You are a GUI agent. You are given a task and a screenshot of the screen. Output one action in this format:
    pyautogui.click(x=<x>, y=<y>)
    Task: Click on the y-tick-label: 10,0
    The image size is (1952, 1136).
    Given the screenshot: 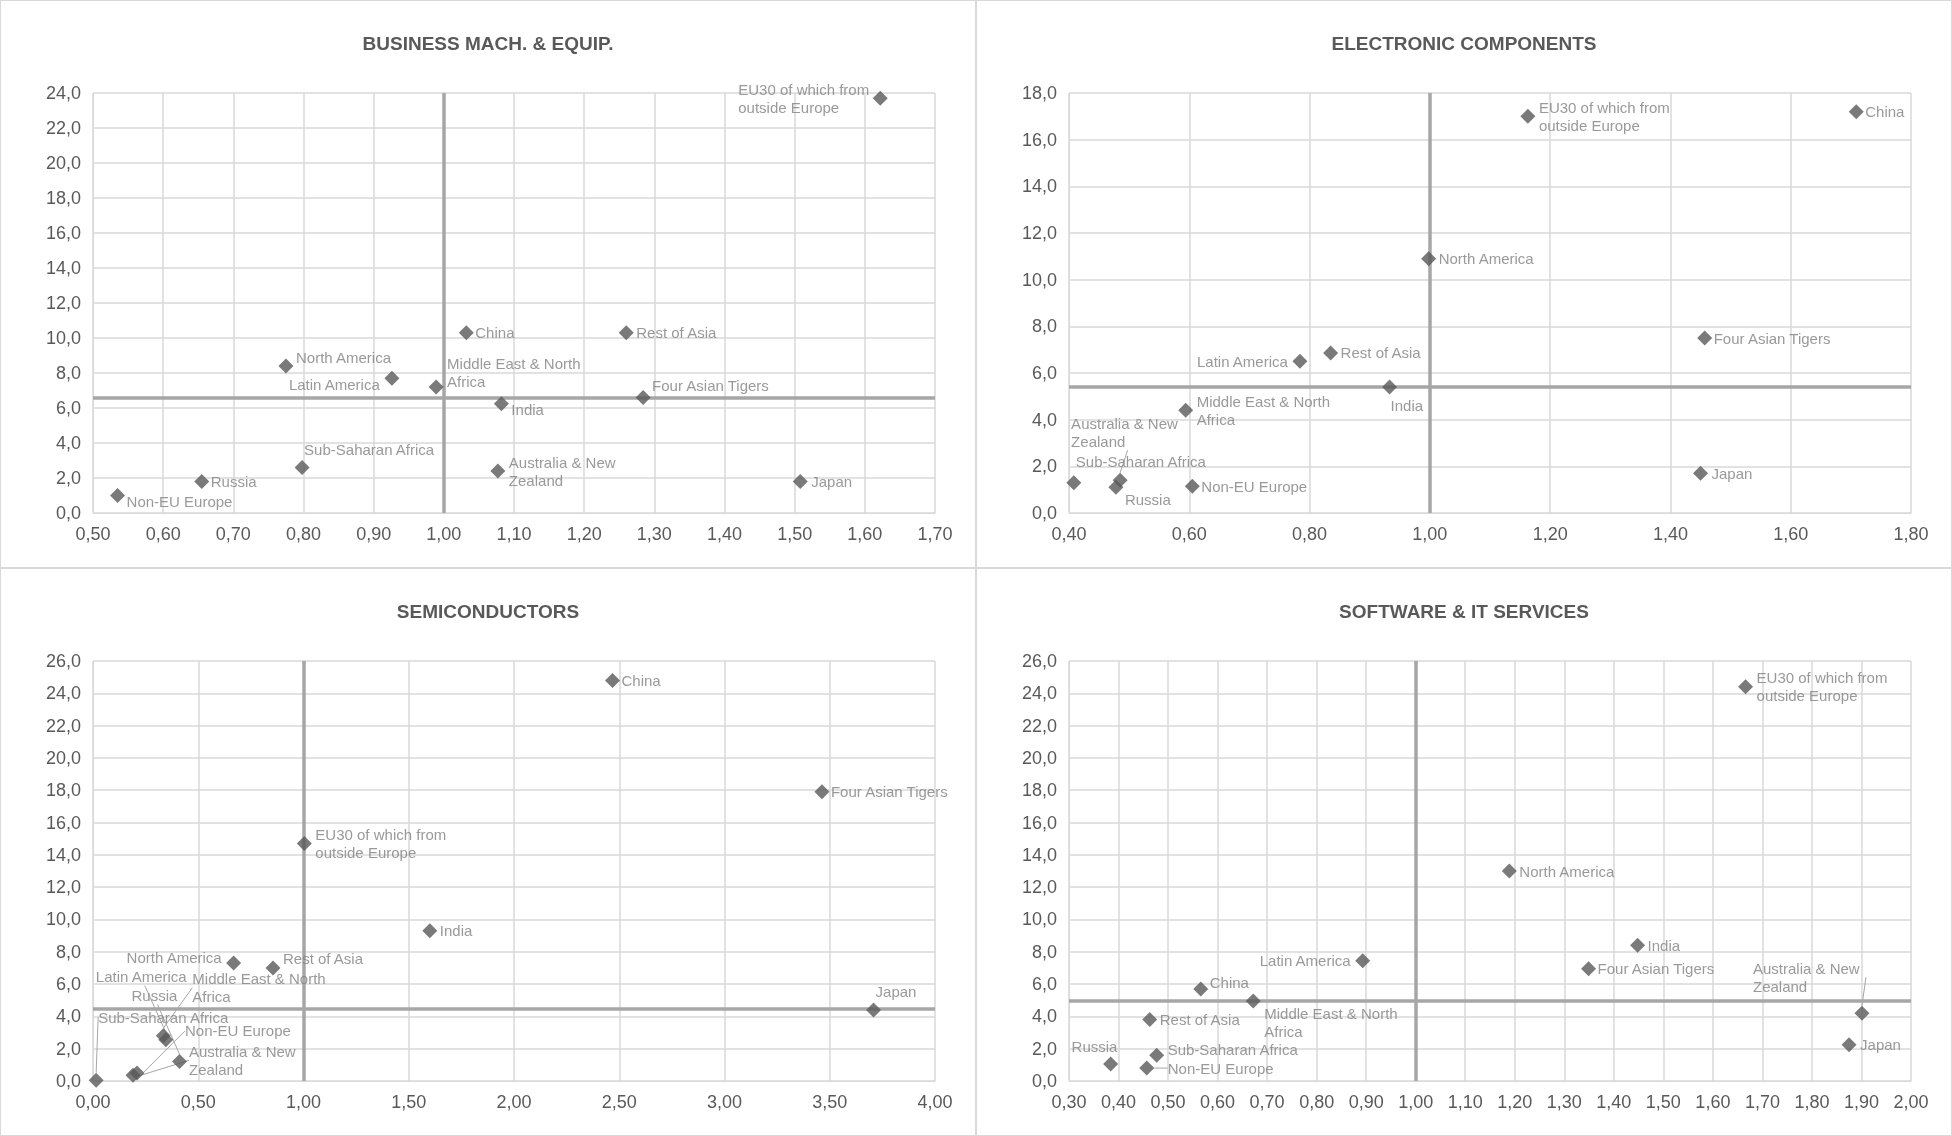 What is the action you would take?
    pyautogui.click(x=1039, y=919)
    